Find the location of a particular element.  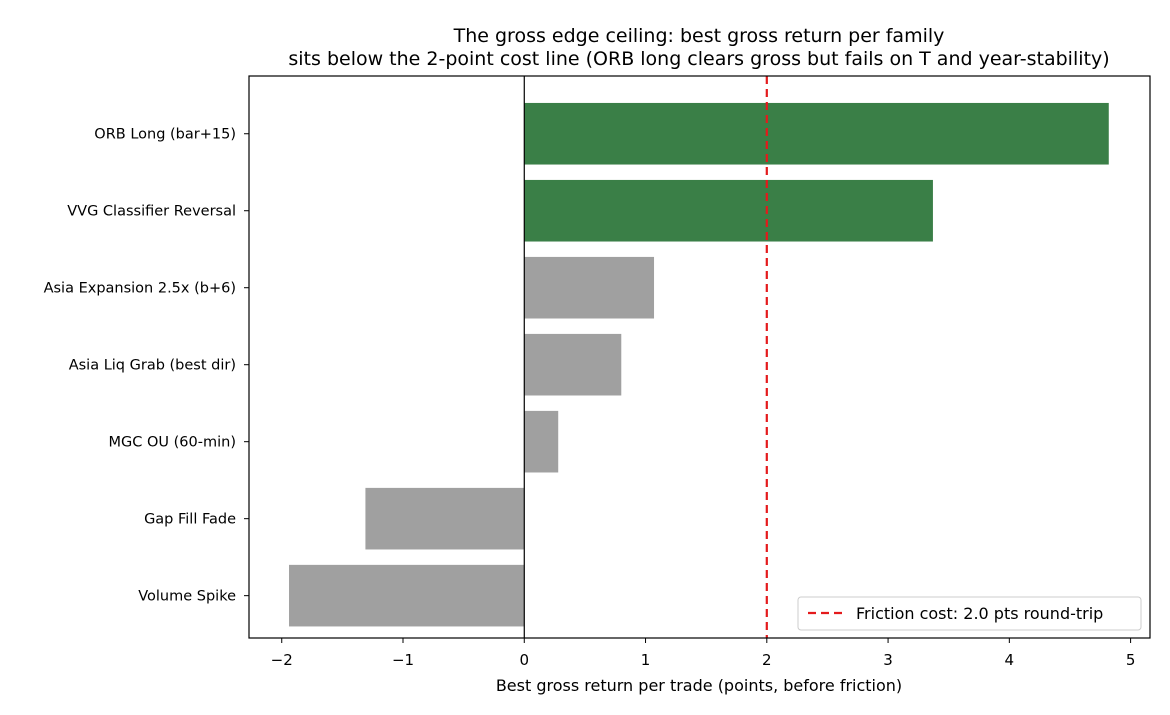

category-label-2: Asia Expansion 2.5x (b+6) is located at coordinates (140, 289).